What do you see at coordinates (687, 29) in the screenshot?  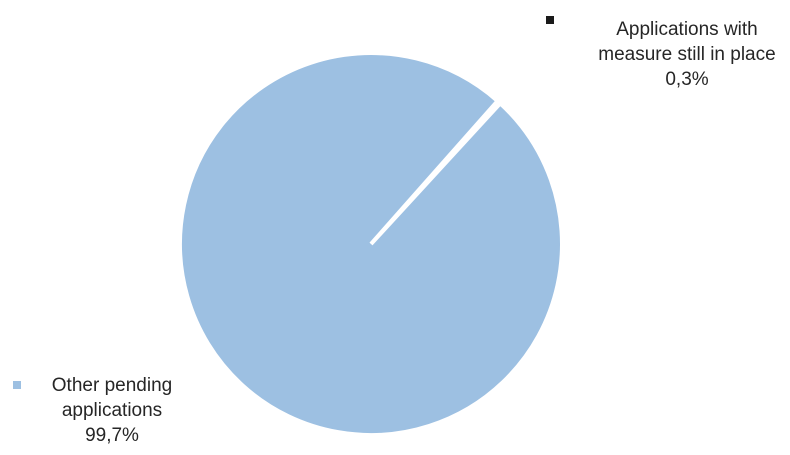 I see `slice-label-line: Applications with` at bounding box center [687, 29].